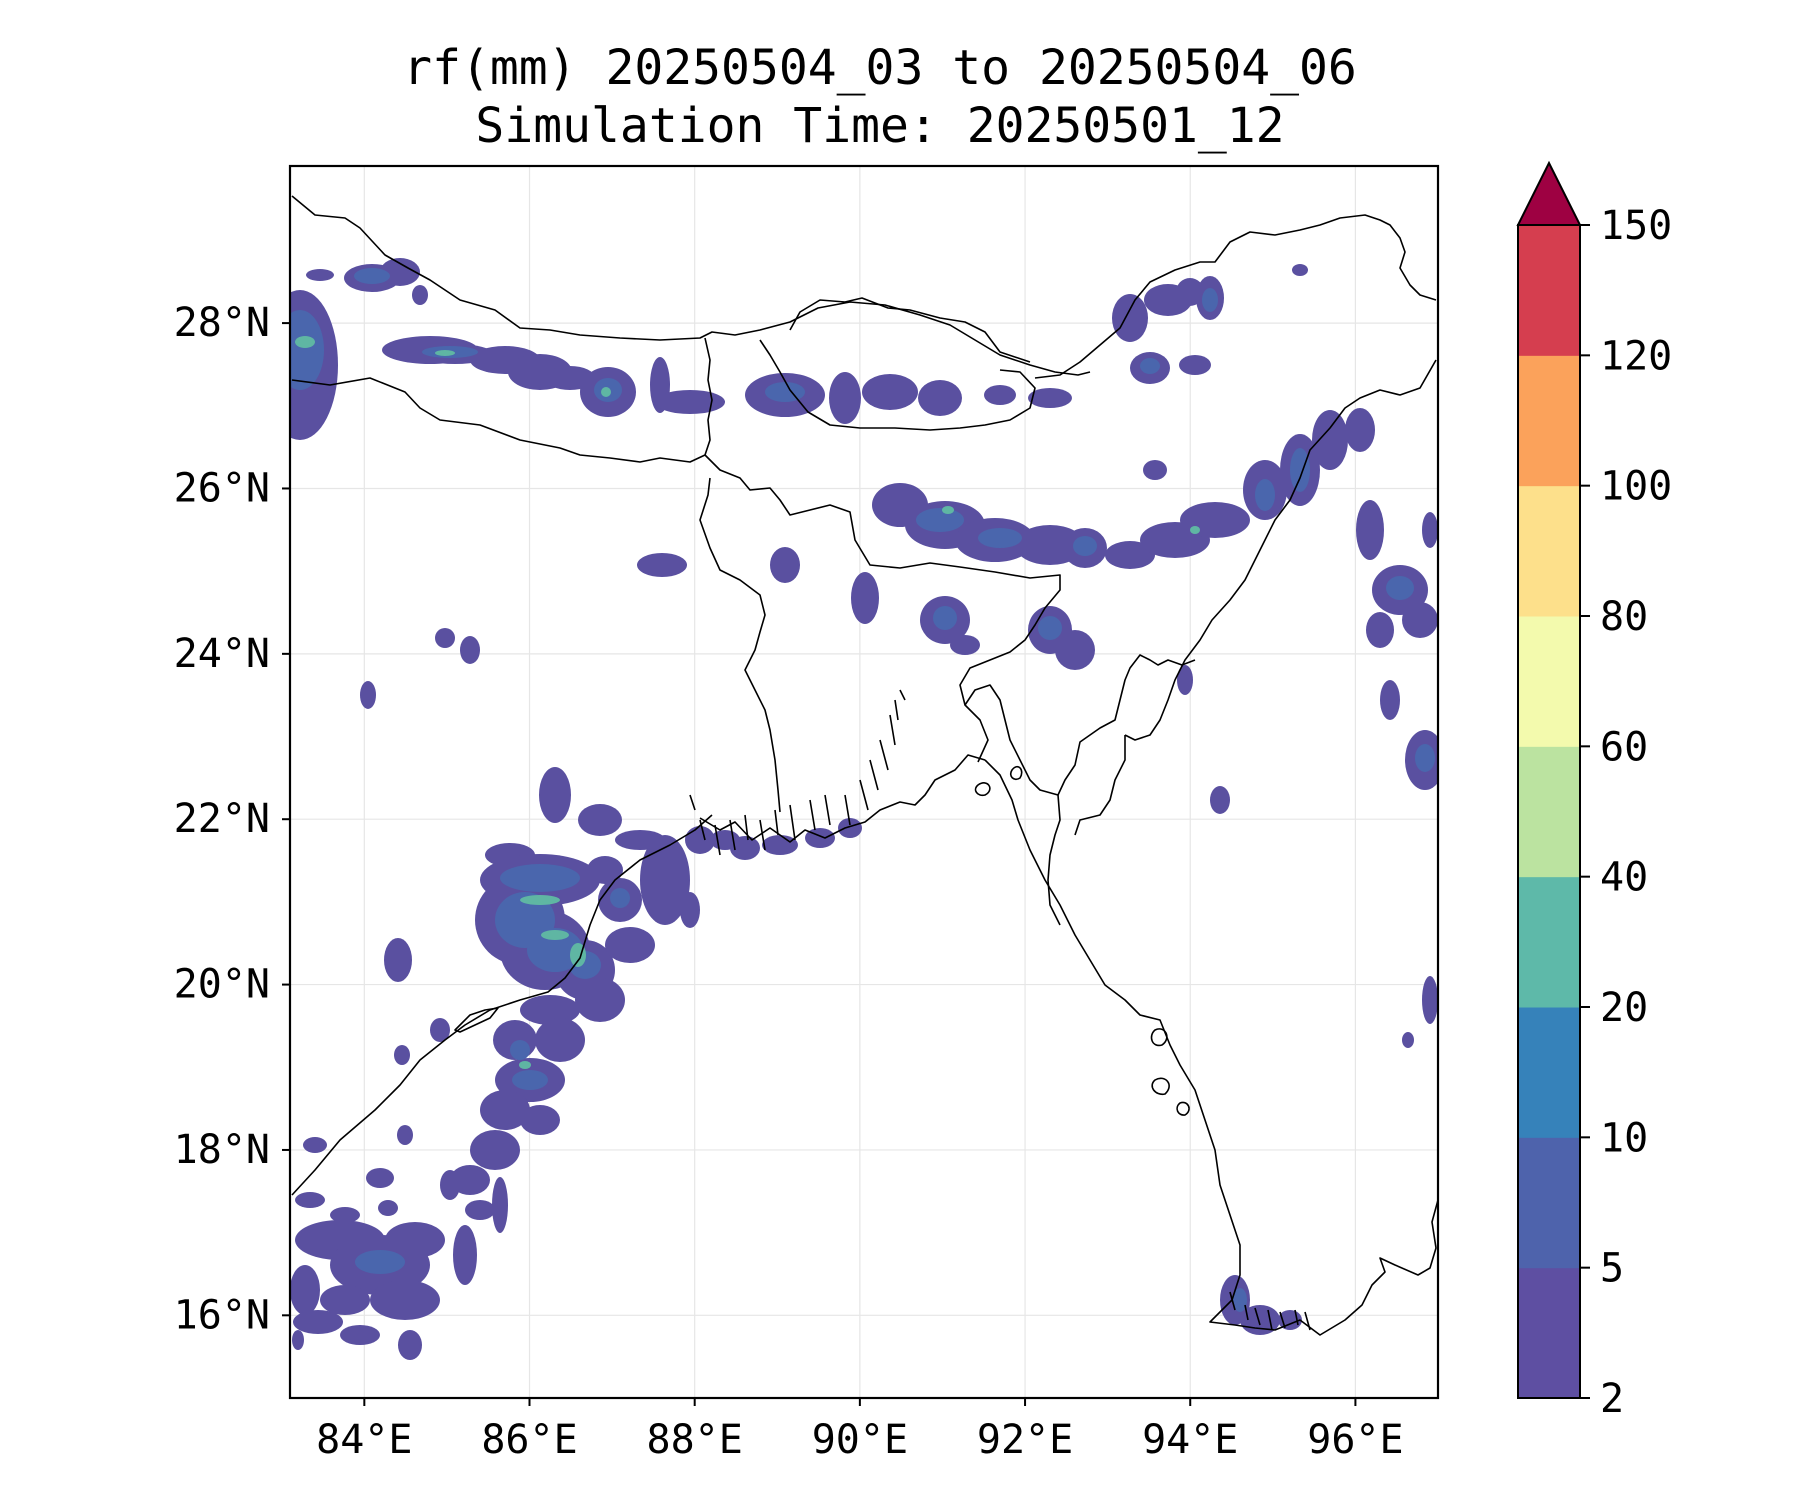  What do you see at coordinates (222, 1150) in the screenshot?
I see `lat-tick-label: 18°N` at bounding box center [222, 1150].